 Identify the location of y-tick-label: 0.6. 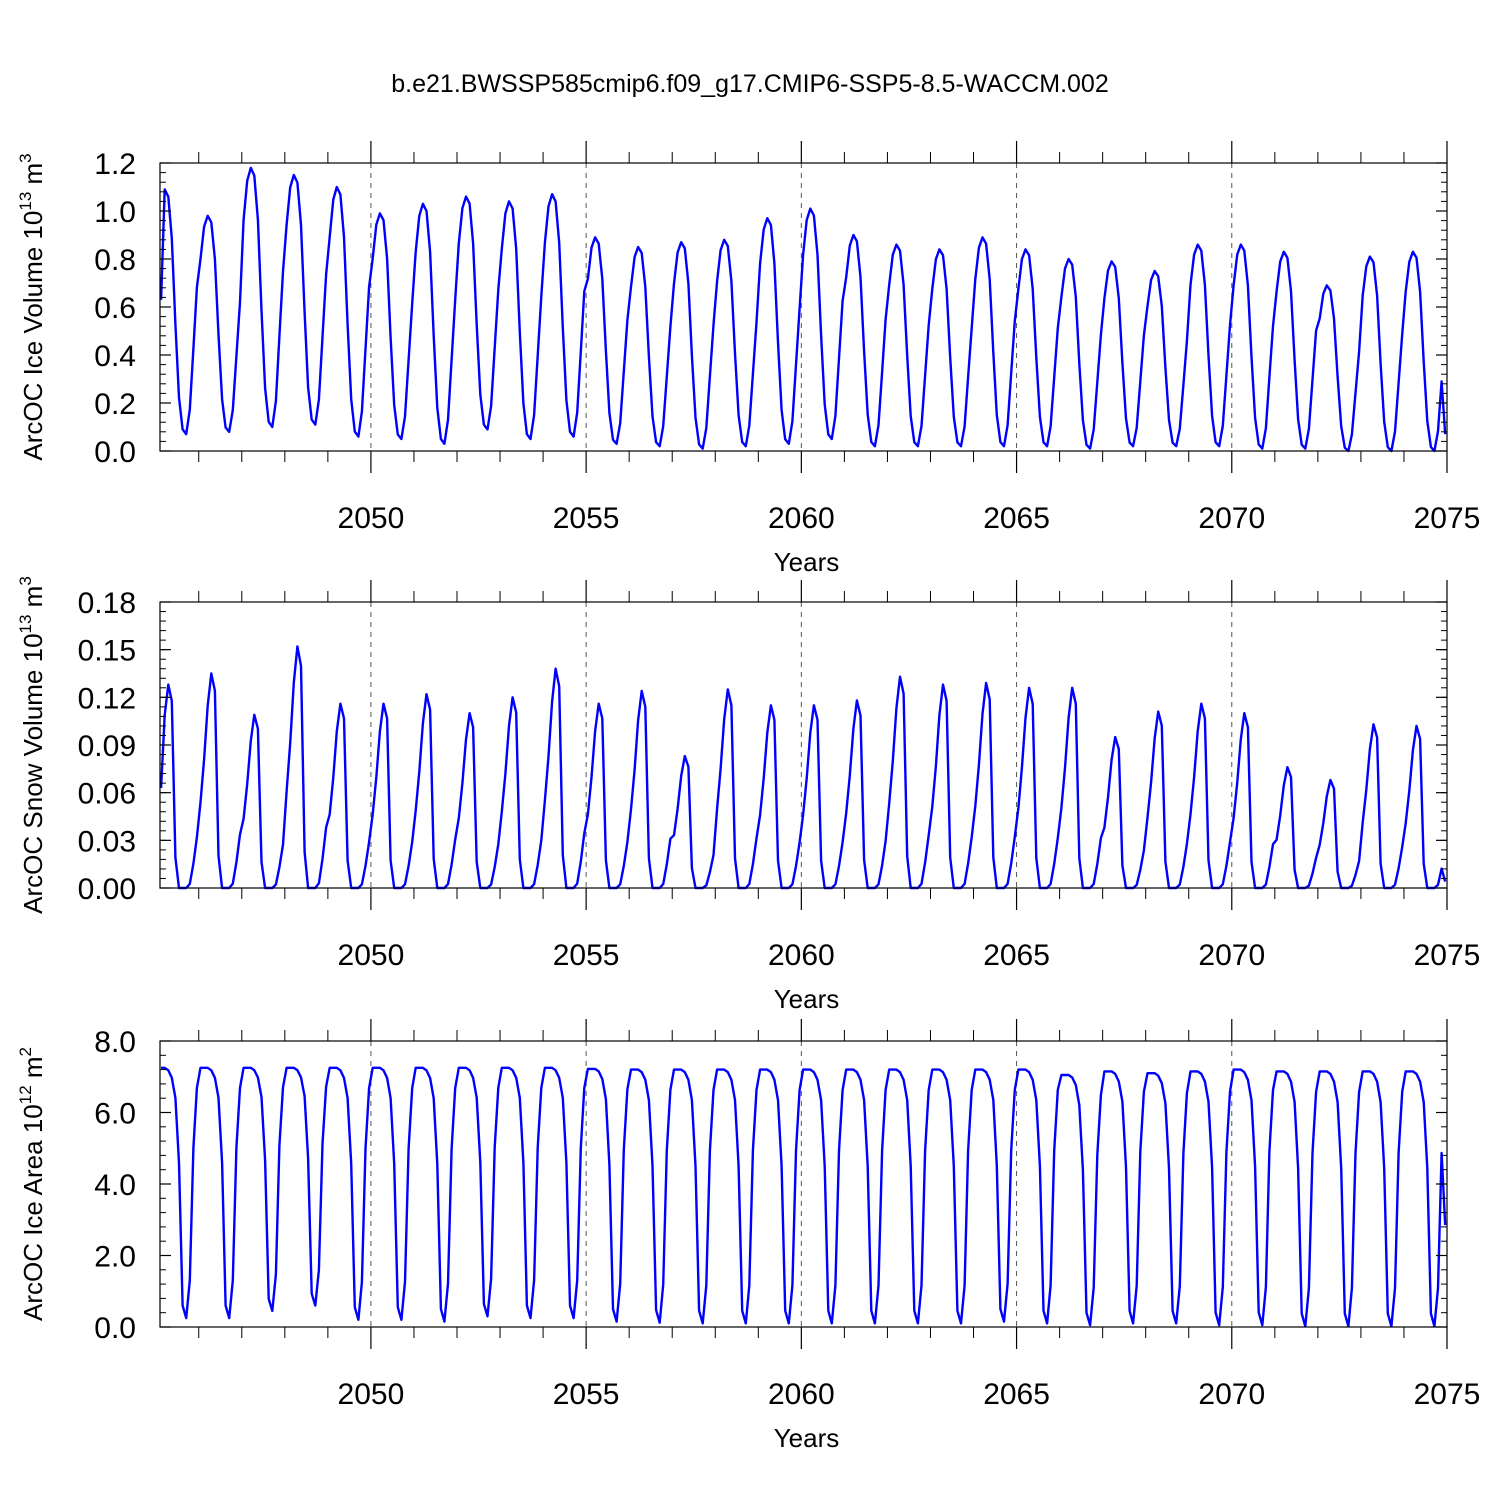
(115, 308).